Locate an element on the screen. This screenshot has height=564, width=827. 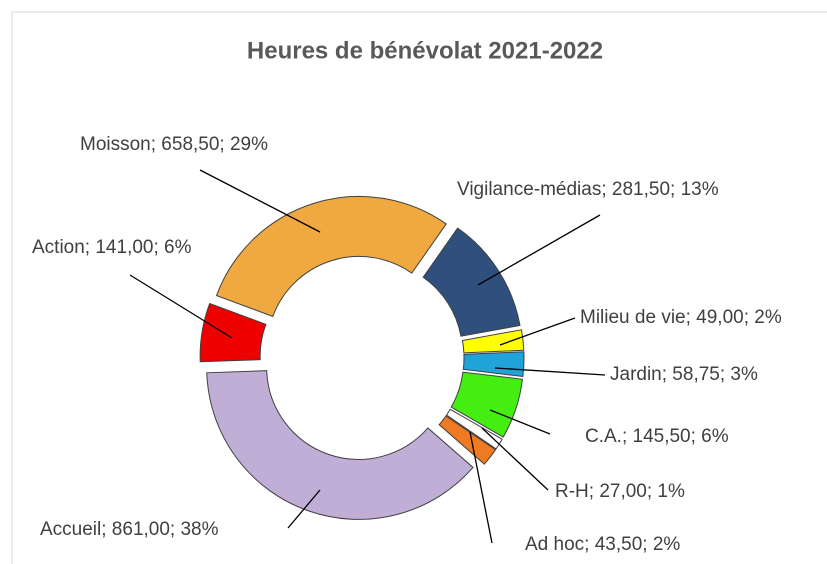
data-label: Jardin; 58,75; 3% is located at coordinates (684, 374).